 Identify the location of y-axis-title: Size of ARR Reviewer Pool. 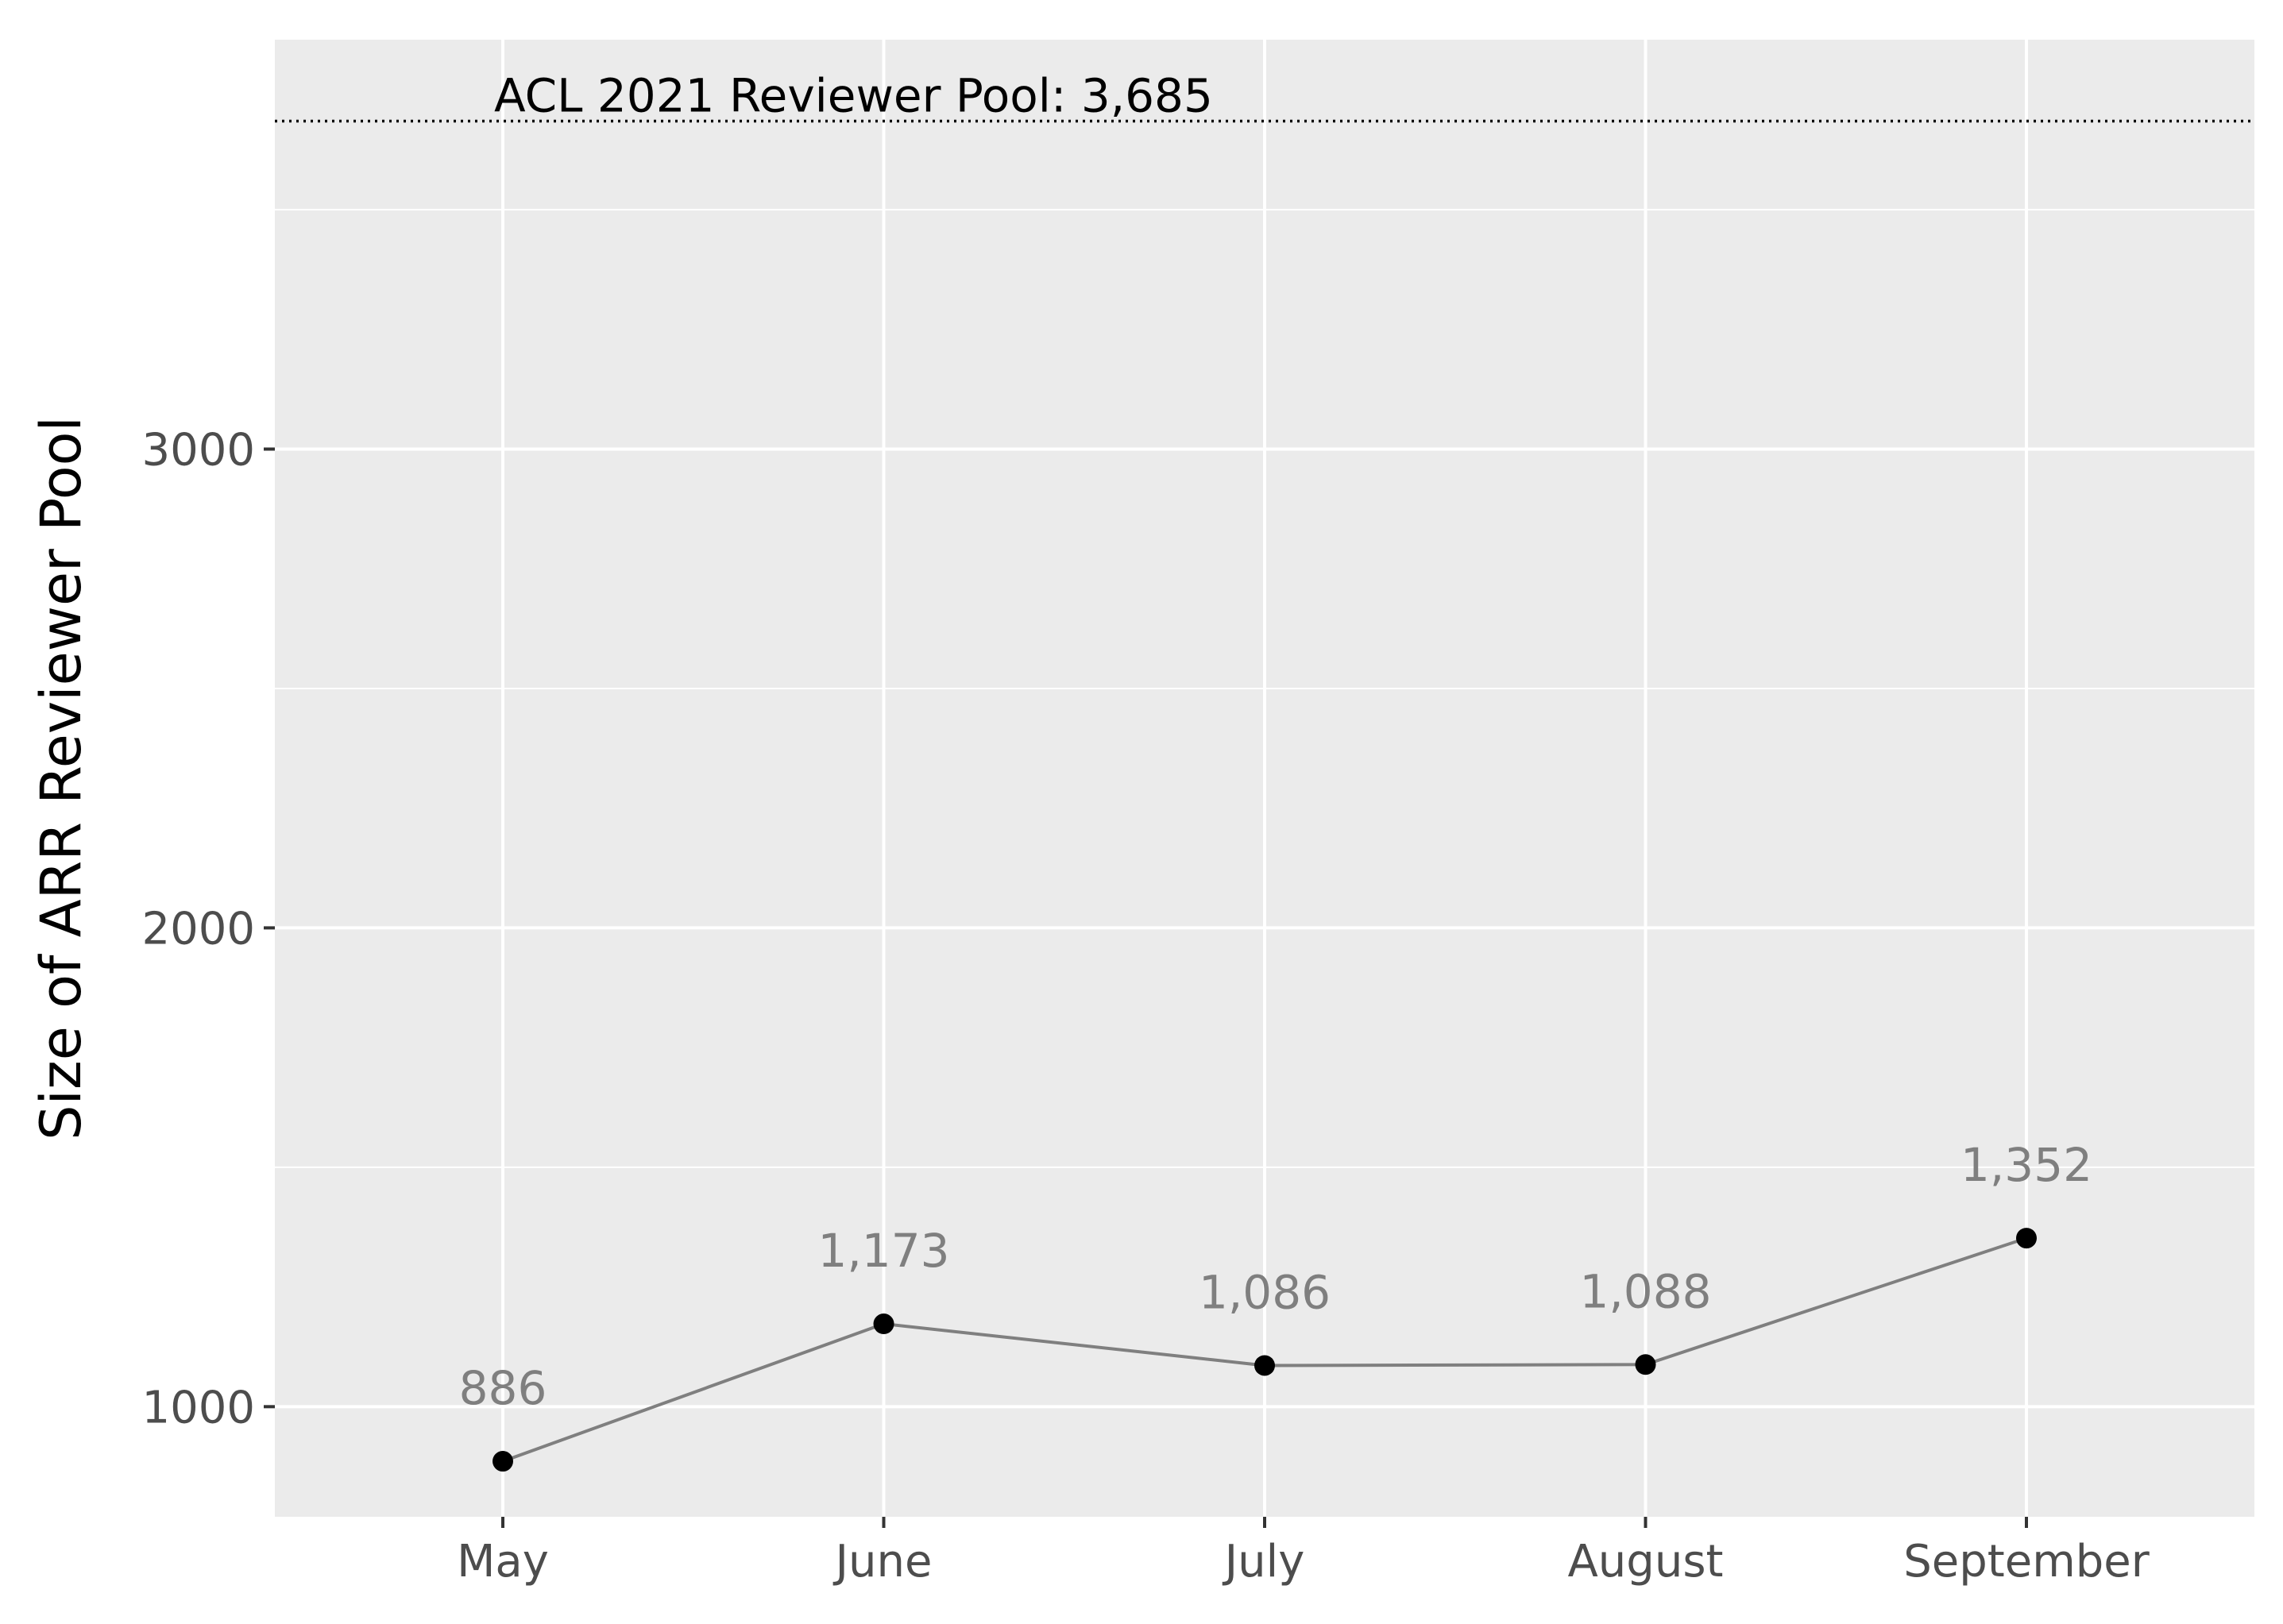
(61, 778).